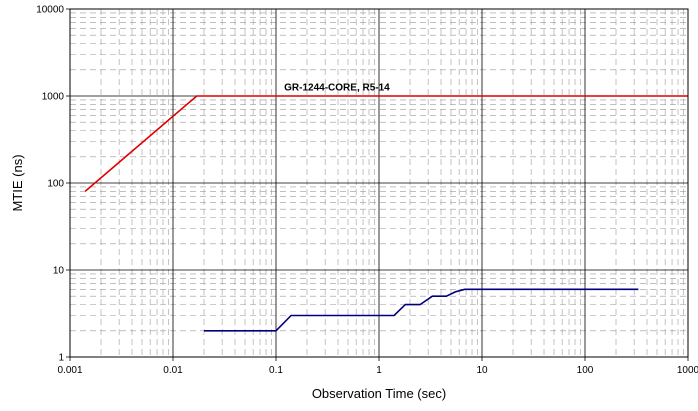  I want to click on series-annotation: GR-1244-CORE, R5-14, so click(337, 88).